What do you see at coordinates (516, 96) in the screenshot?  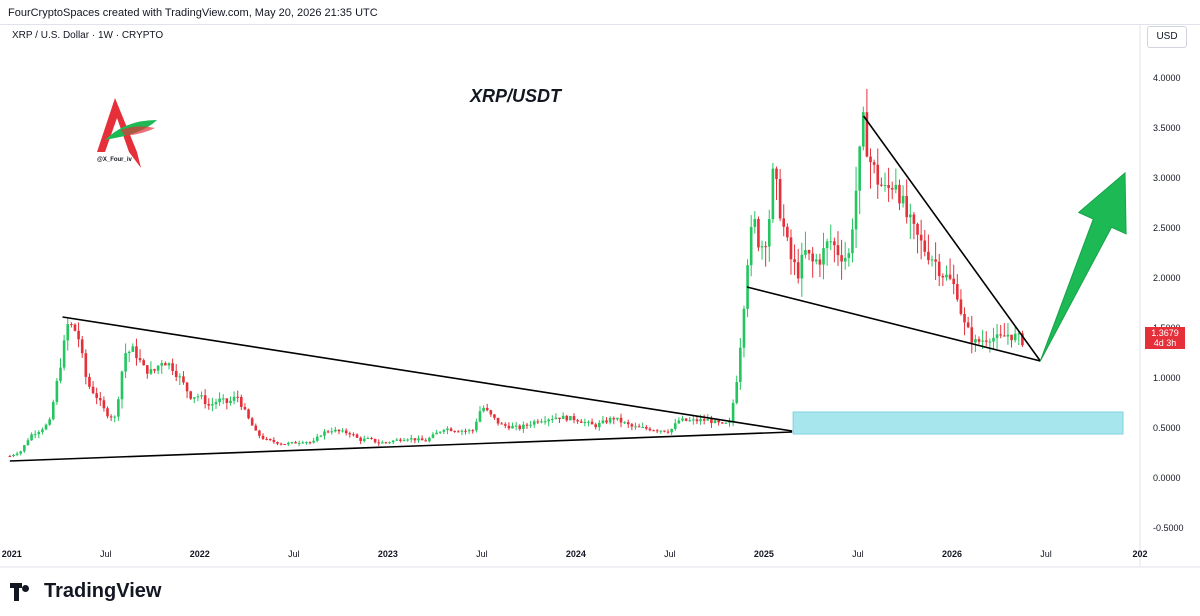 I see `chart-title: XRP/USDT` at bounding box center [516, 96].